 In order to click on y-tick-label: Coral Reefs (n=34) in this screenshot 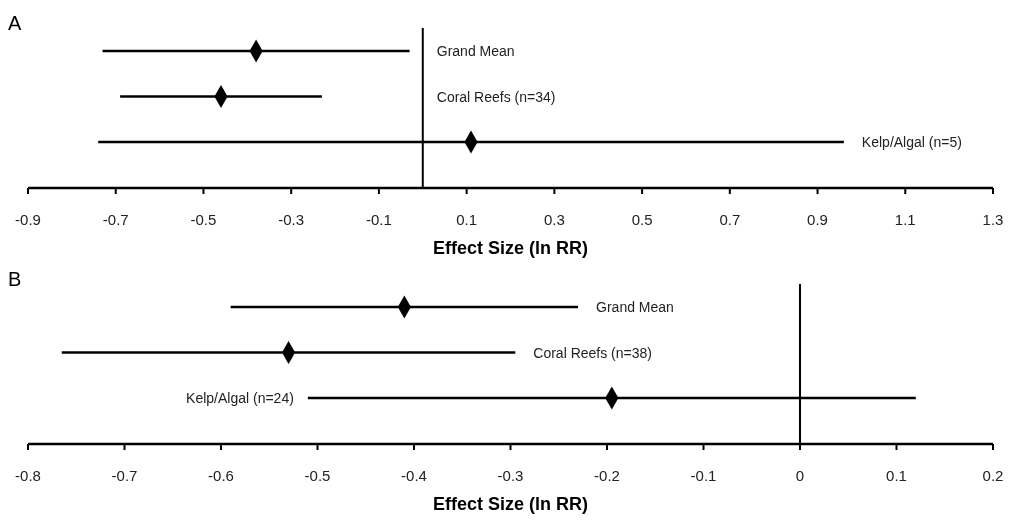, I will do `click(496, 96)`.